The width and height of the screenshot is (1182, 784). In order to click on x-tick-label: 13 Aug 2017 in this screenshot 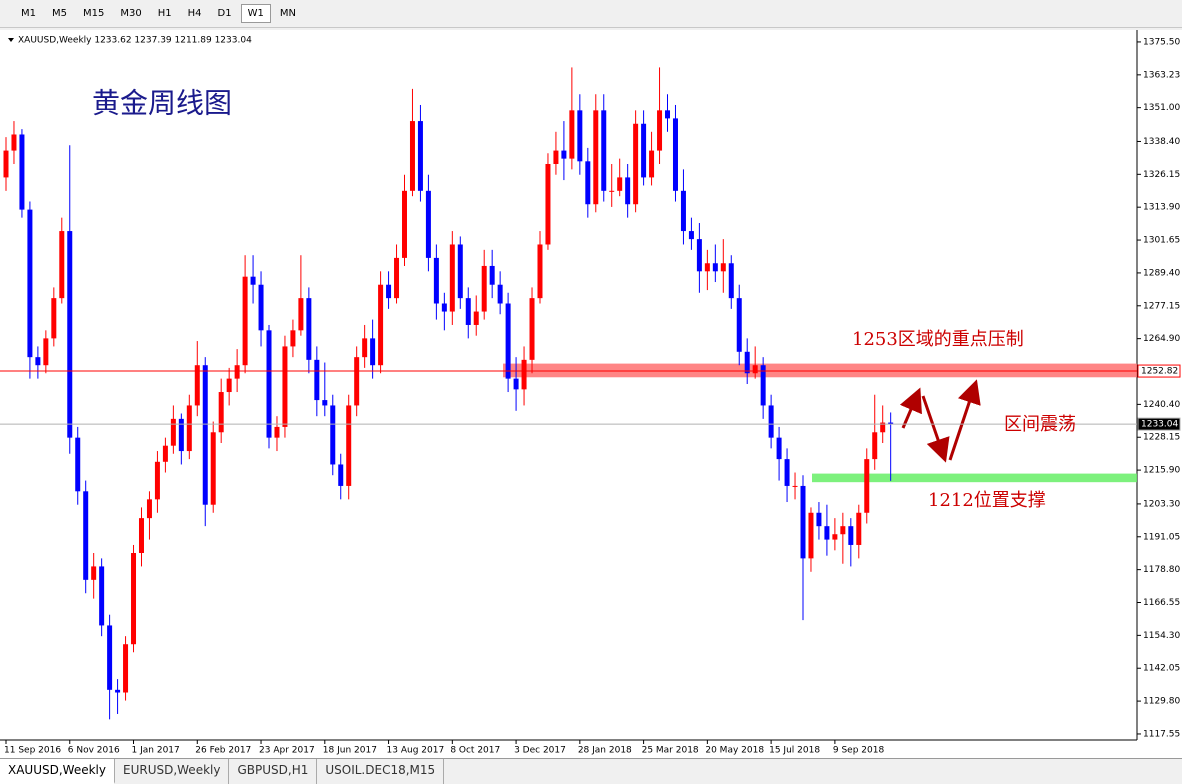, I will do `click(416, 751)`.